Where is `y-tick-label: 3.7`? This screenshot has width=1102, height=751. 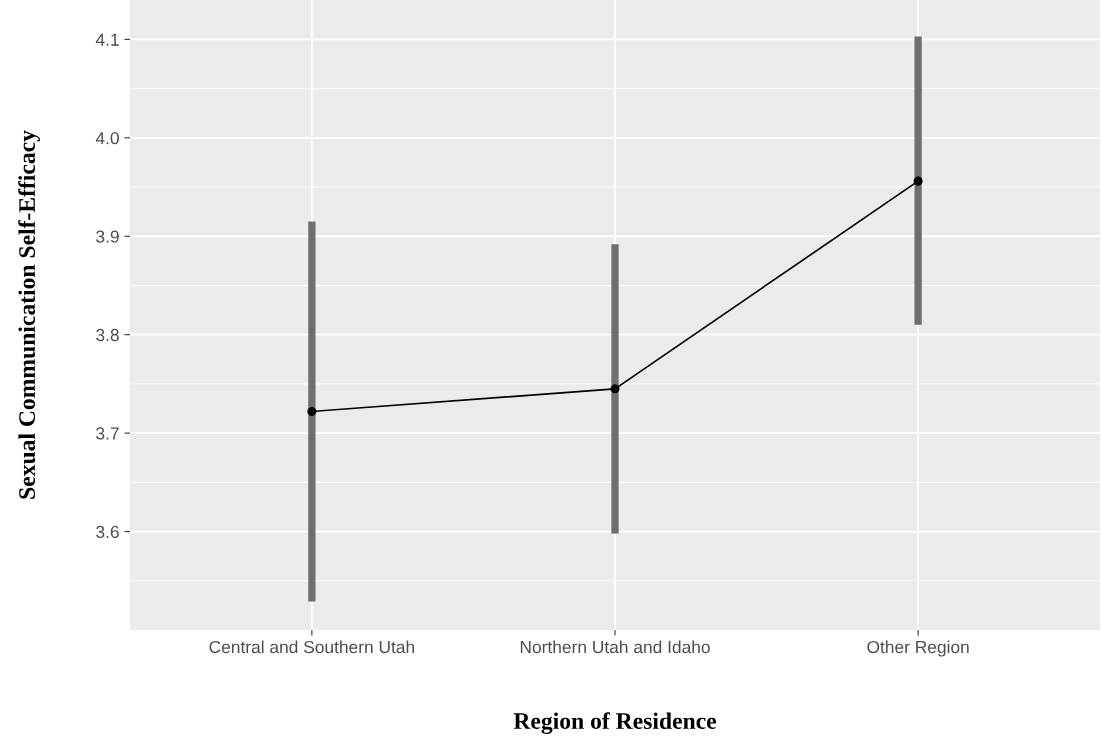
y-tick-label: 3.7 is located at coordinates (107, 433).